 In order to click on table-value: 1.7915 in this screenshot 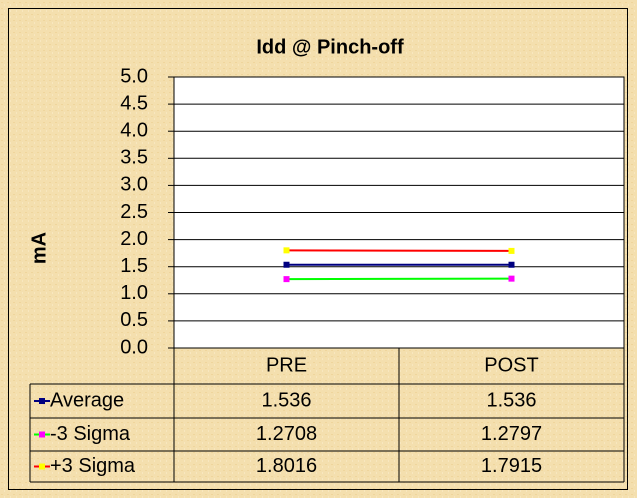, I will do `click(511, 466)`.